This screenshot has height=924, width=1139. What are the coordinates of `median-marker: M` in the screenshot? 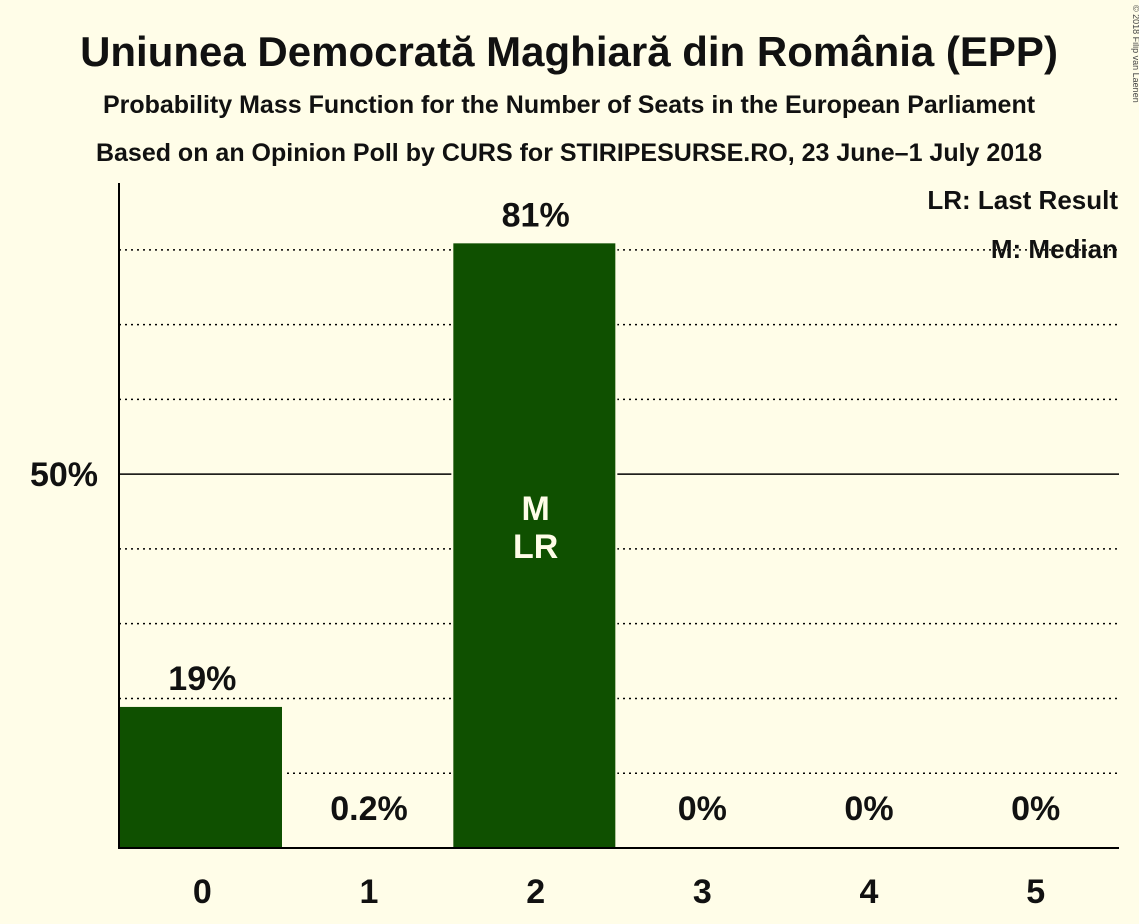 It's located at (536, 509).